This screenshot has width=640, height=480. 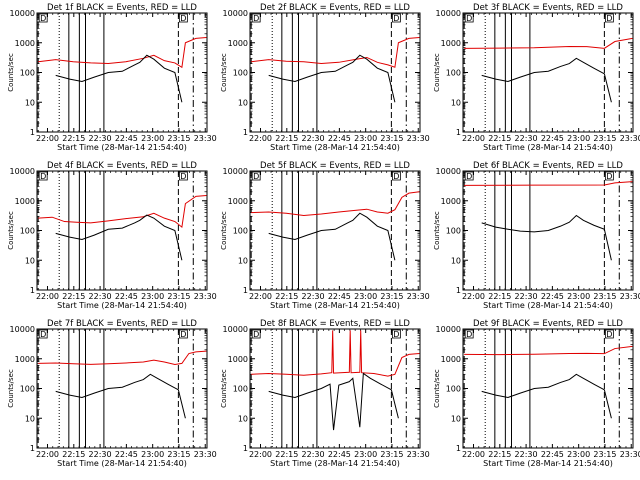 I want to click on panel-title: Det 2f BLACK = Events, RED = LLD, so click(x=335, y=8).